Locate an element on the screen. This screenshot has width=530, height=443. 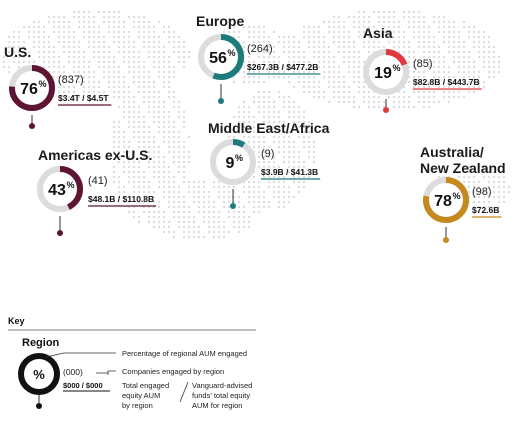
companies-count: (41) is located at coordinates (98, 181).